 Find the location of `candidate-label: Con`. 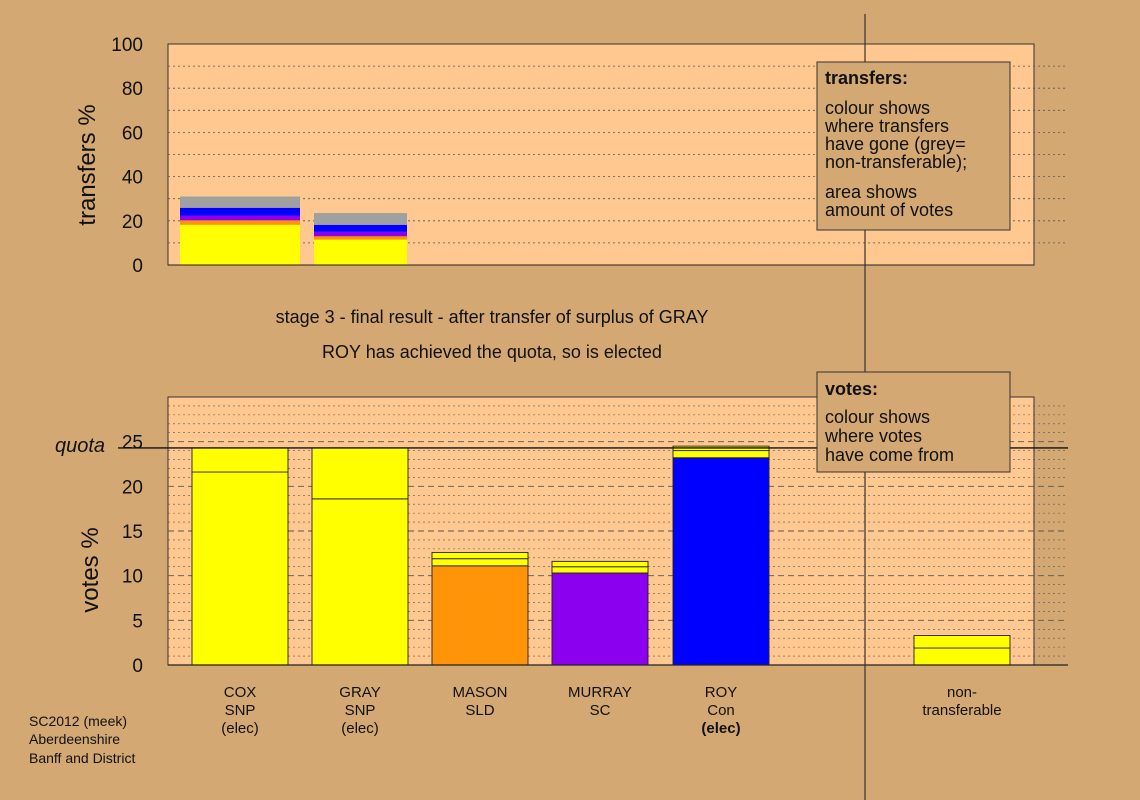

candidate-label: Con is located at coordinates (721, 710).